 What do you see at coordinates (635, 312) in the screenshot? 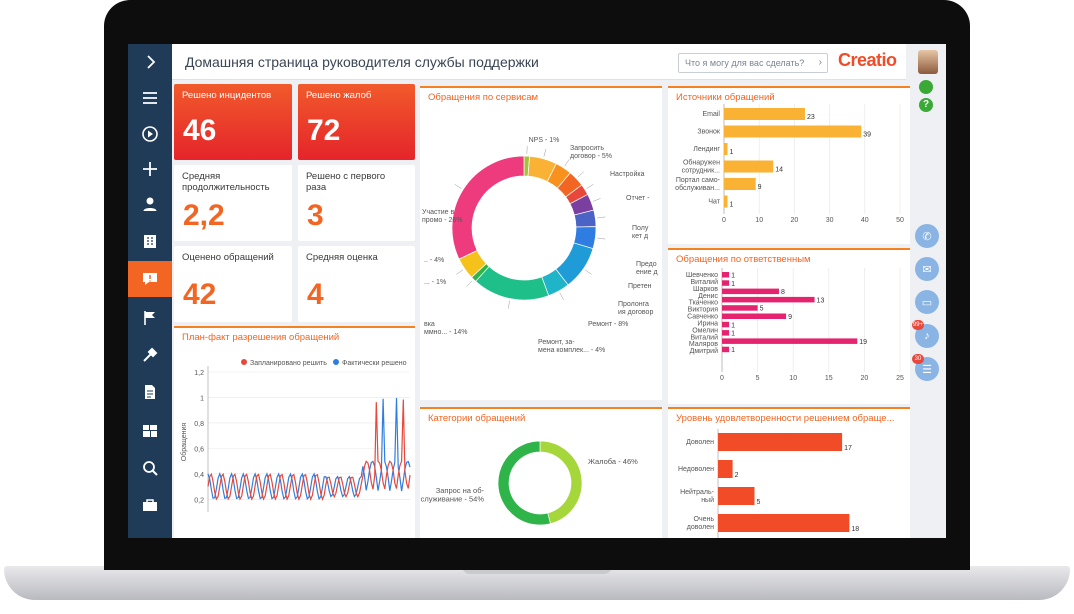
I see `donut-label: ия договор` at bounding box center [635, 312].